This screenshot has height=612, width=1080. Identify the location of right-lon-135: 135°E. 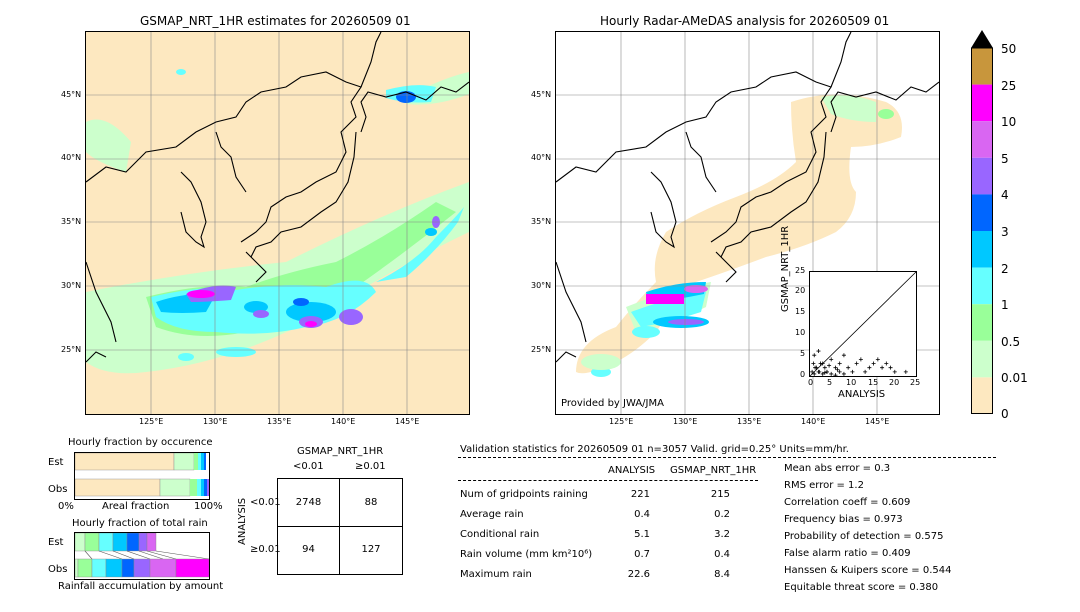
(749, 421).